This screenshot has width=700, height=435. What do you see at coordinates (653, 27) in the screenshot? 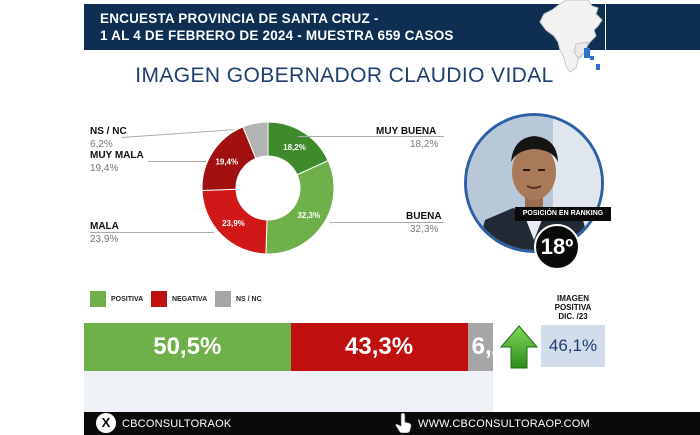
I see `header-extension` at bounding box center [653, 27].